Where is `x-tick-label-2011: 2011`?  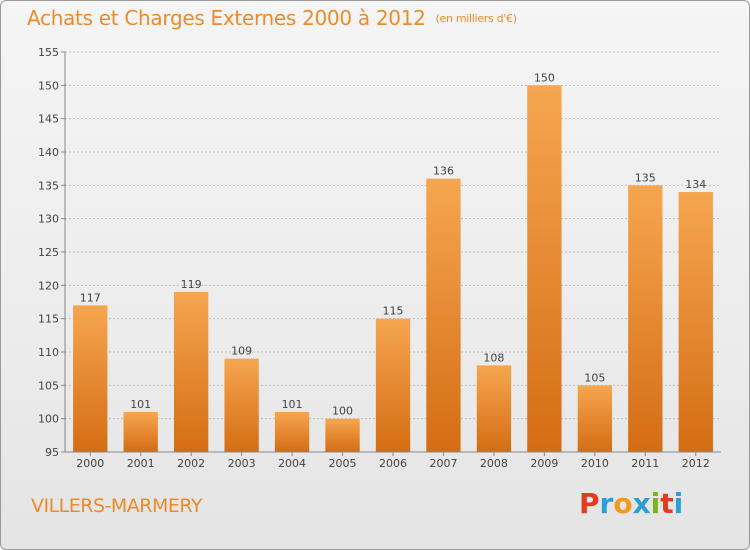
x-tick-label-2011: 2011 is located at coordinates (645, 463).